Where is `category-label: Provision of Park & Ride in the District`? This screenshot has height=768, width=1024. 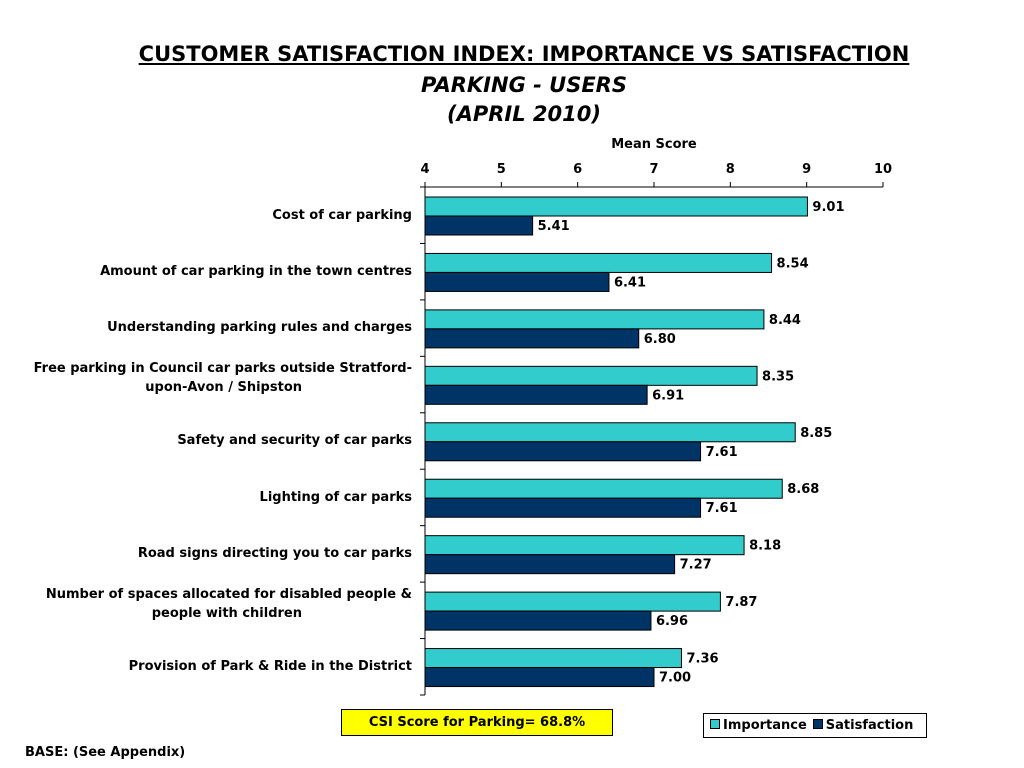 category-label: Provision of Park & Ride in the District is located at coordinates (207, 666).